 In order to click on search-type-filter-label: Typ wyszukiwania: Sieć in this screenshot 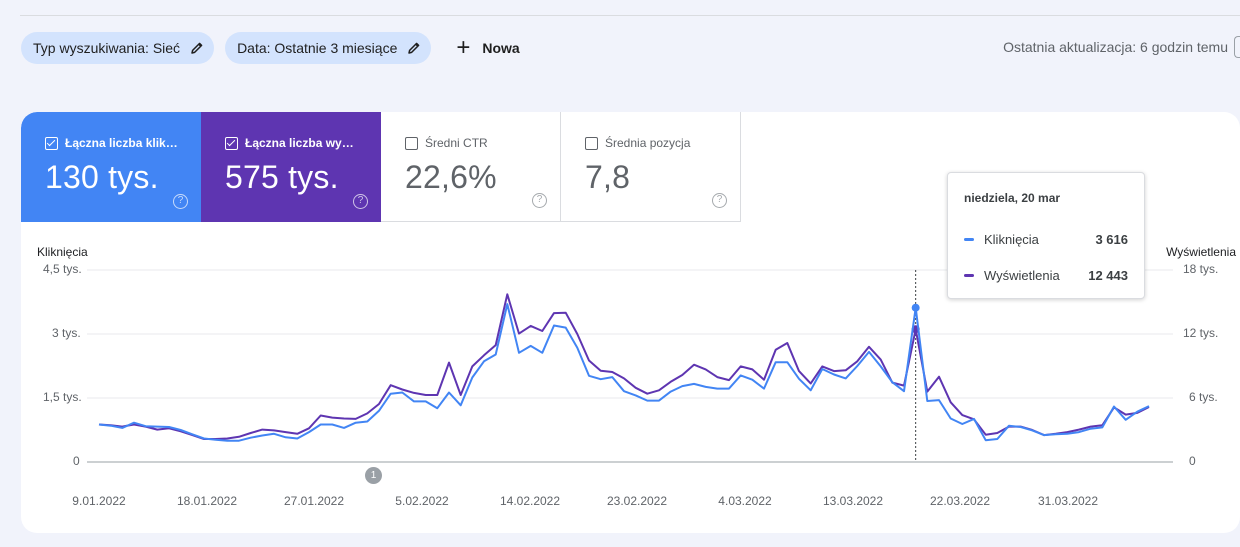, I will do `click(107, 48)`.